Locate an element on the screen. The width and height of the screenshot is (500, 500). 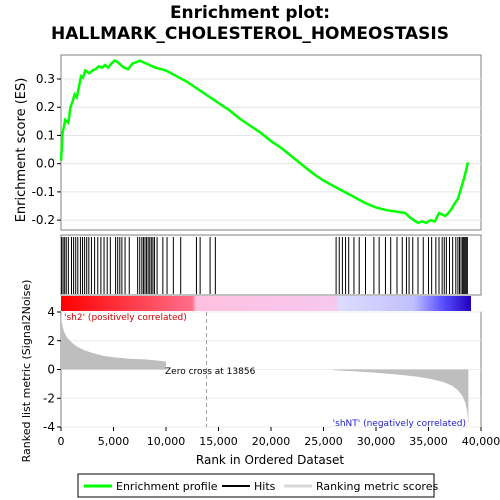
x-tick-label: 15,000 is located at coordinates (218, 441).